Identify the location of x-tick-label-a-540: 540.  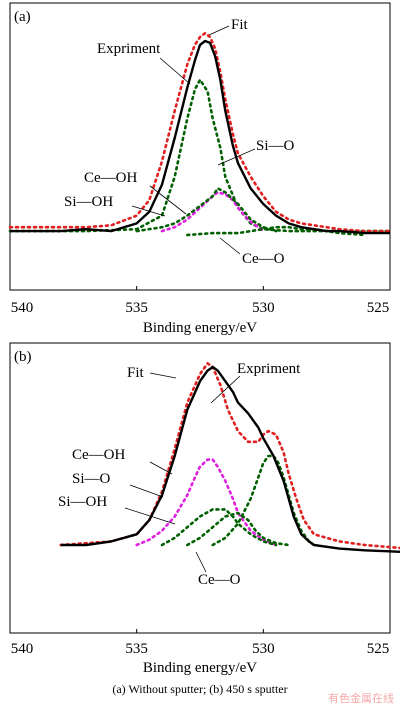
(22, 308).